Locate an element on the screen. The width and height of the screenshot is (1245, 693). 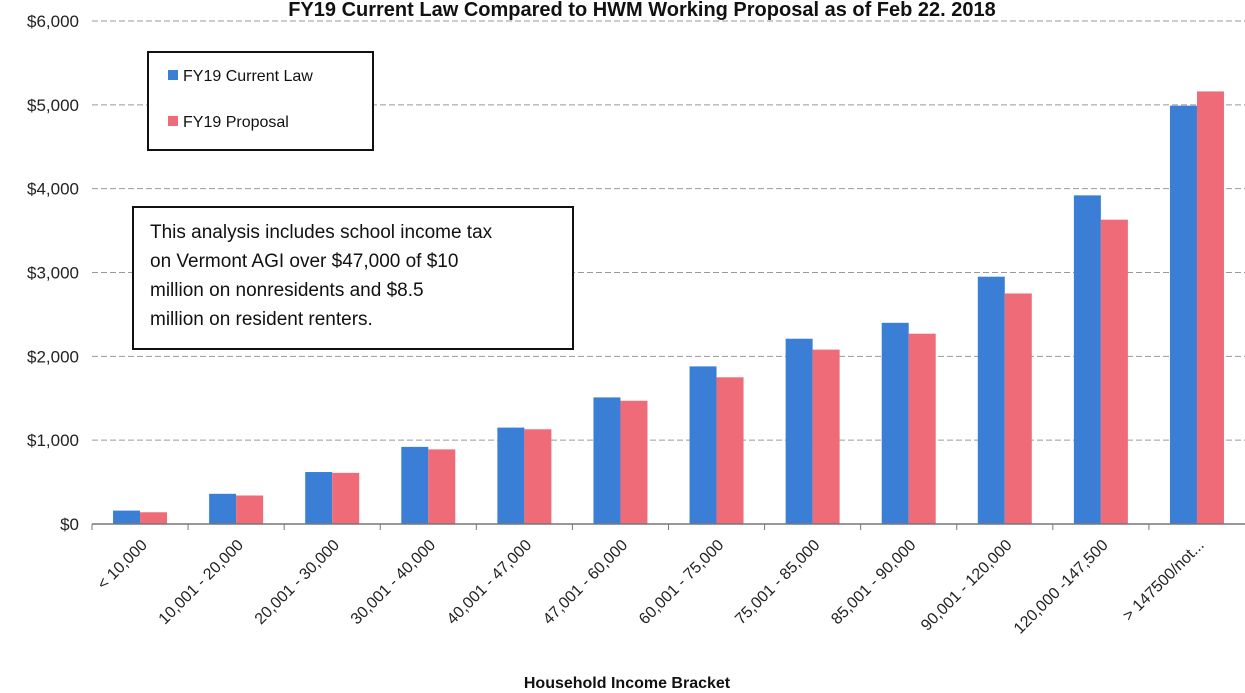
y-tick-label: $0 is located at coordinates (69, 524).